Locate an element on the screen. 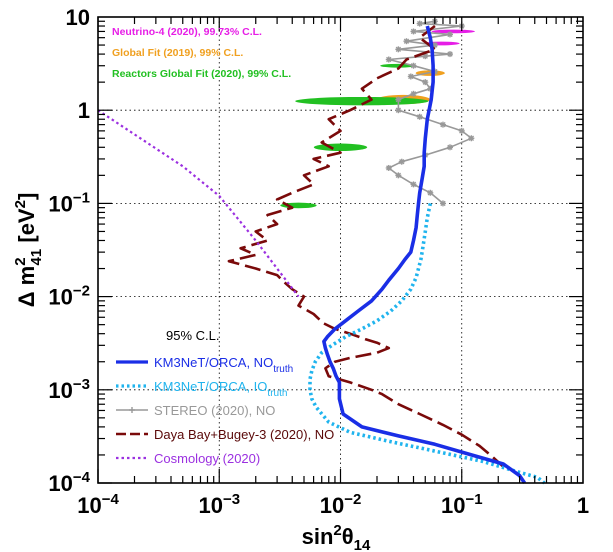 The height and width of the screenshot is (552, 613). series-cosmology-2020 is located at coordinates (198, 203).